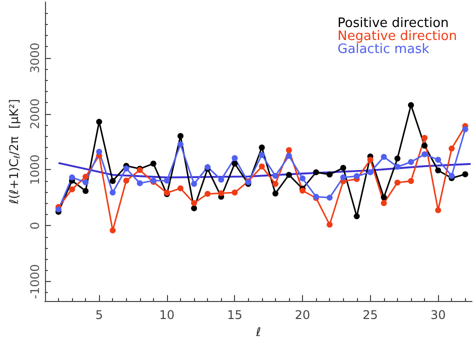 The image size is (474, 343). Describe the element at coordinates (14, 152) in the screenshot. I see `y-axis-title: ℓ(ℓ+1)Cℓ/2π [μK²]` at that location.